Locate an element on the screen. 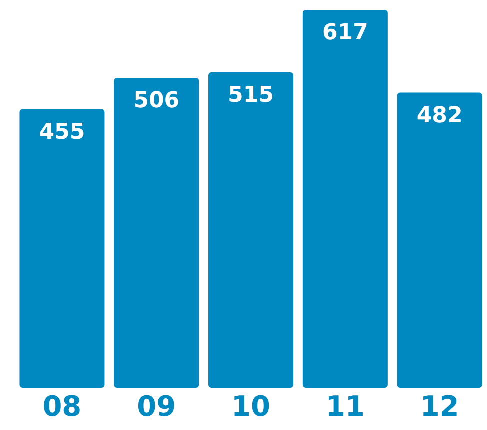 The width and height of the screenshot is (487, 430). x-tick-label: 09 is located at coordinates (156, 406).